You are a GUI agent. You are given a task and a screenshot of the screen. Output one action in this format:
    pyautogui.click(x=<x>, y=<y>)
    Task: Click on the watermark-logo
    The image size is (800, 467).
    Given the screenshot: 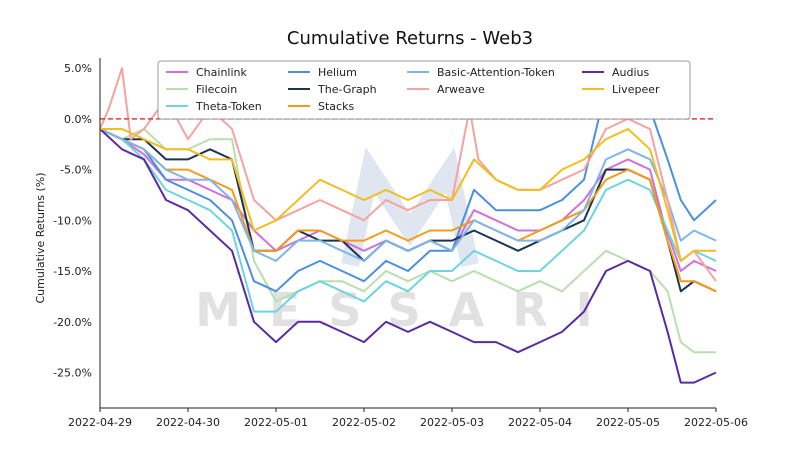 What is the action you would take?
    pyautogui.click(x=410, y=207)
    